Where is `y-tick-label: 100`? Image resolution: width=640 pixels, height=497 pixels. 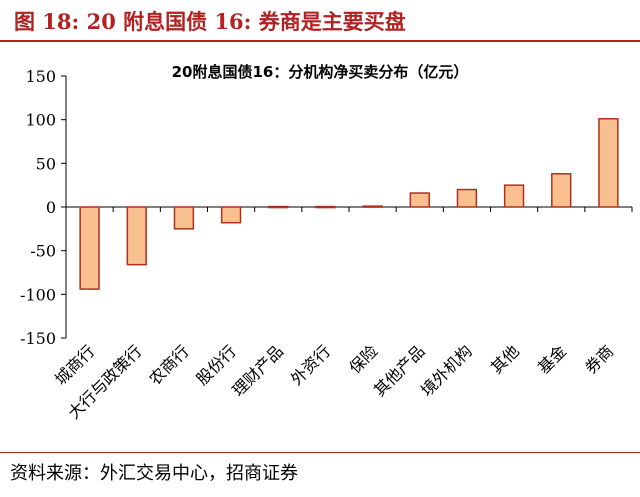
y-tick-label: 100 is located at coordinates (40, 120).